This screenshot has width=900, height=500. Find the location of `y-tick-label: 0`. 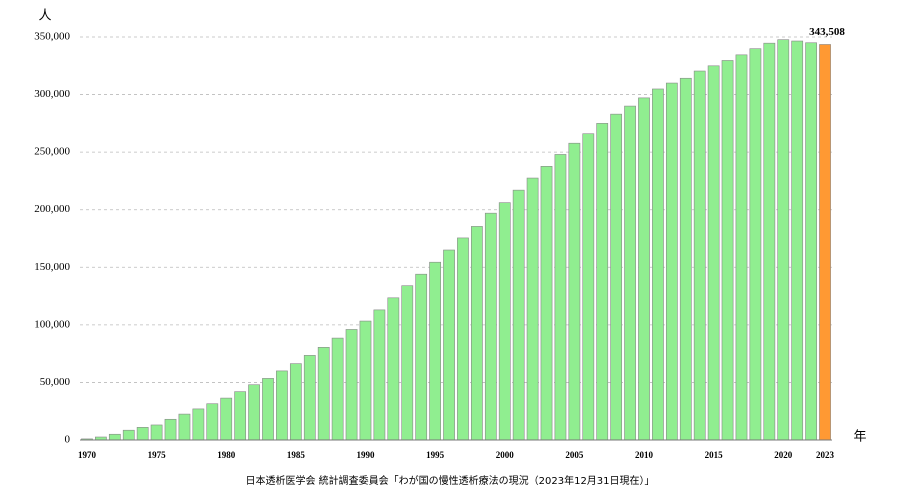

y-tick-label: 0 is located at coordinates (68, 440).